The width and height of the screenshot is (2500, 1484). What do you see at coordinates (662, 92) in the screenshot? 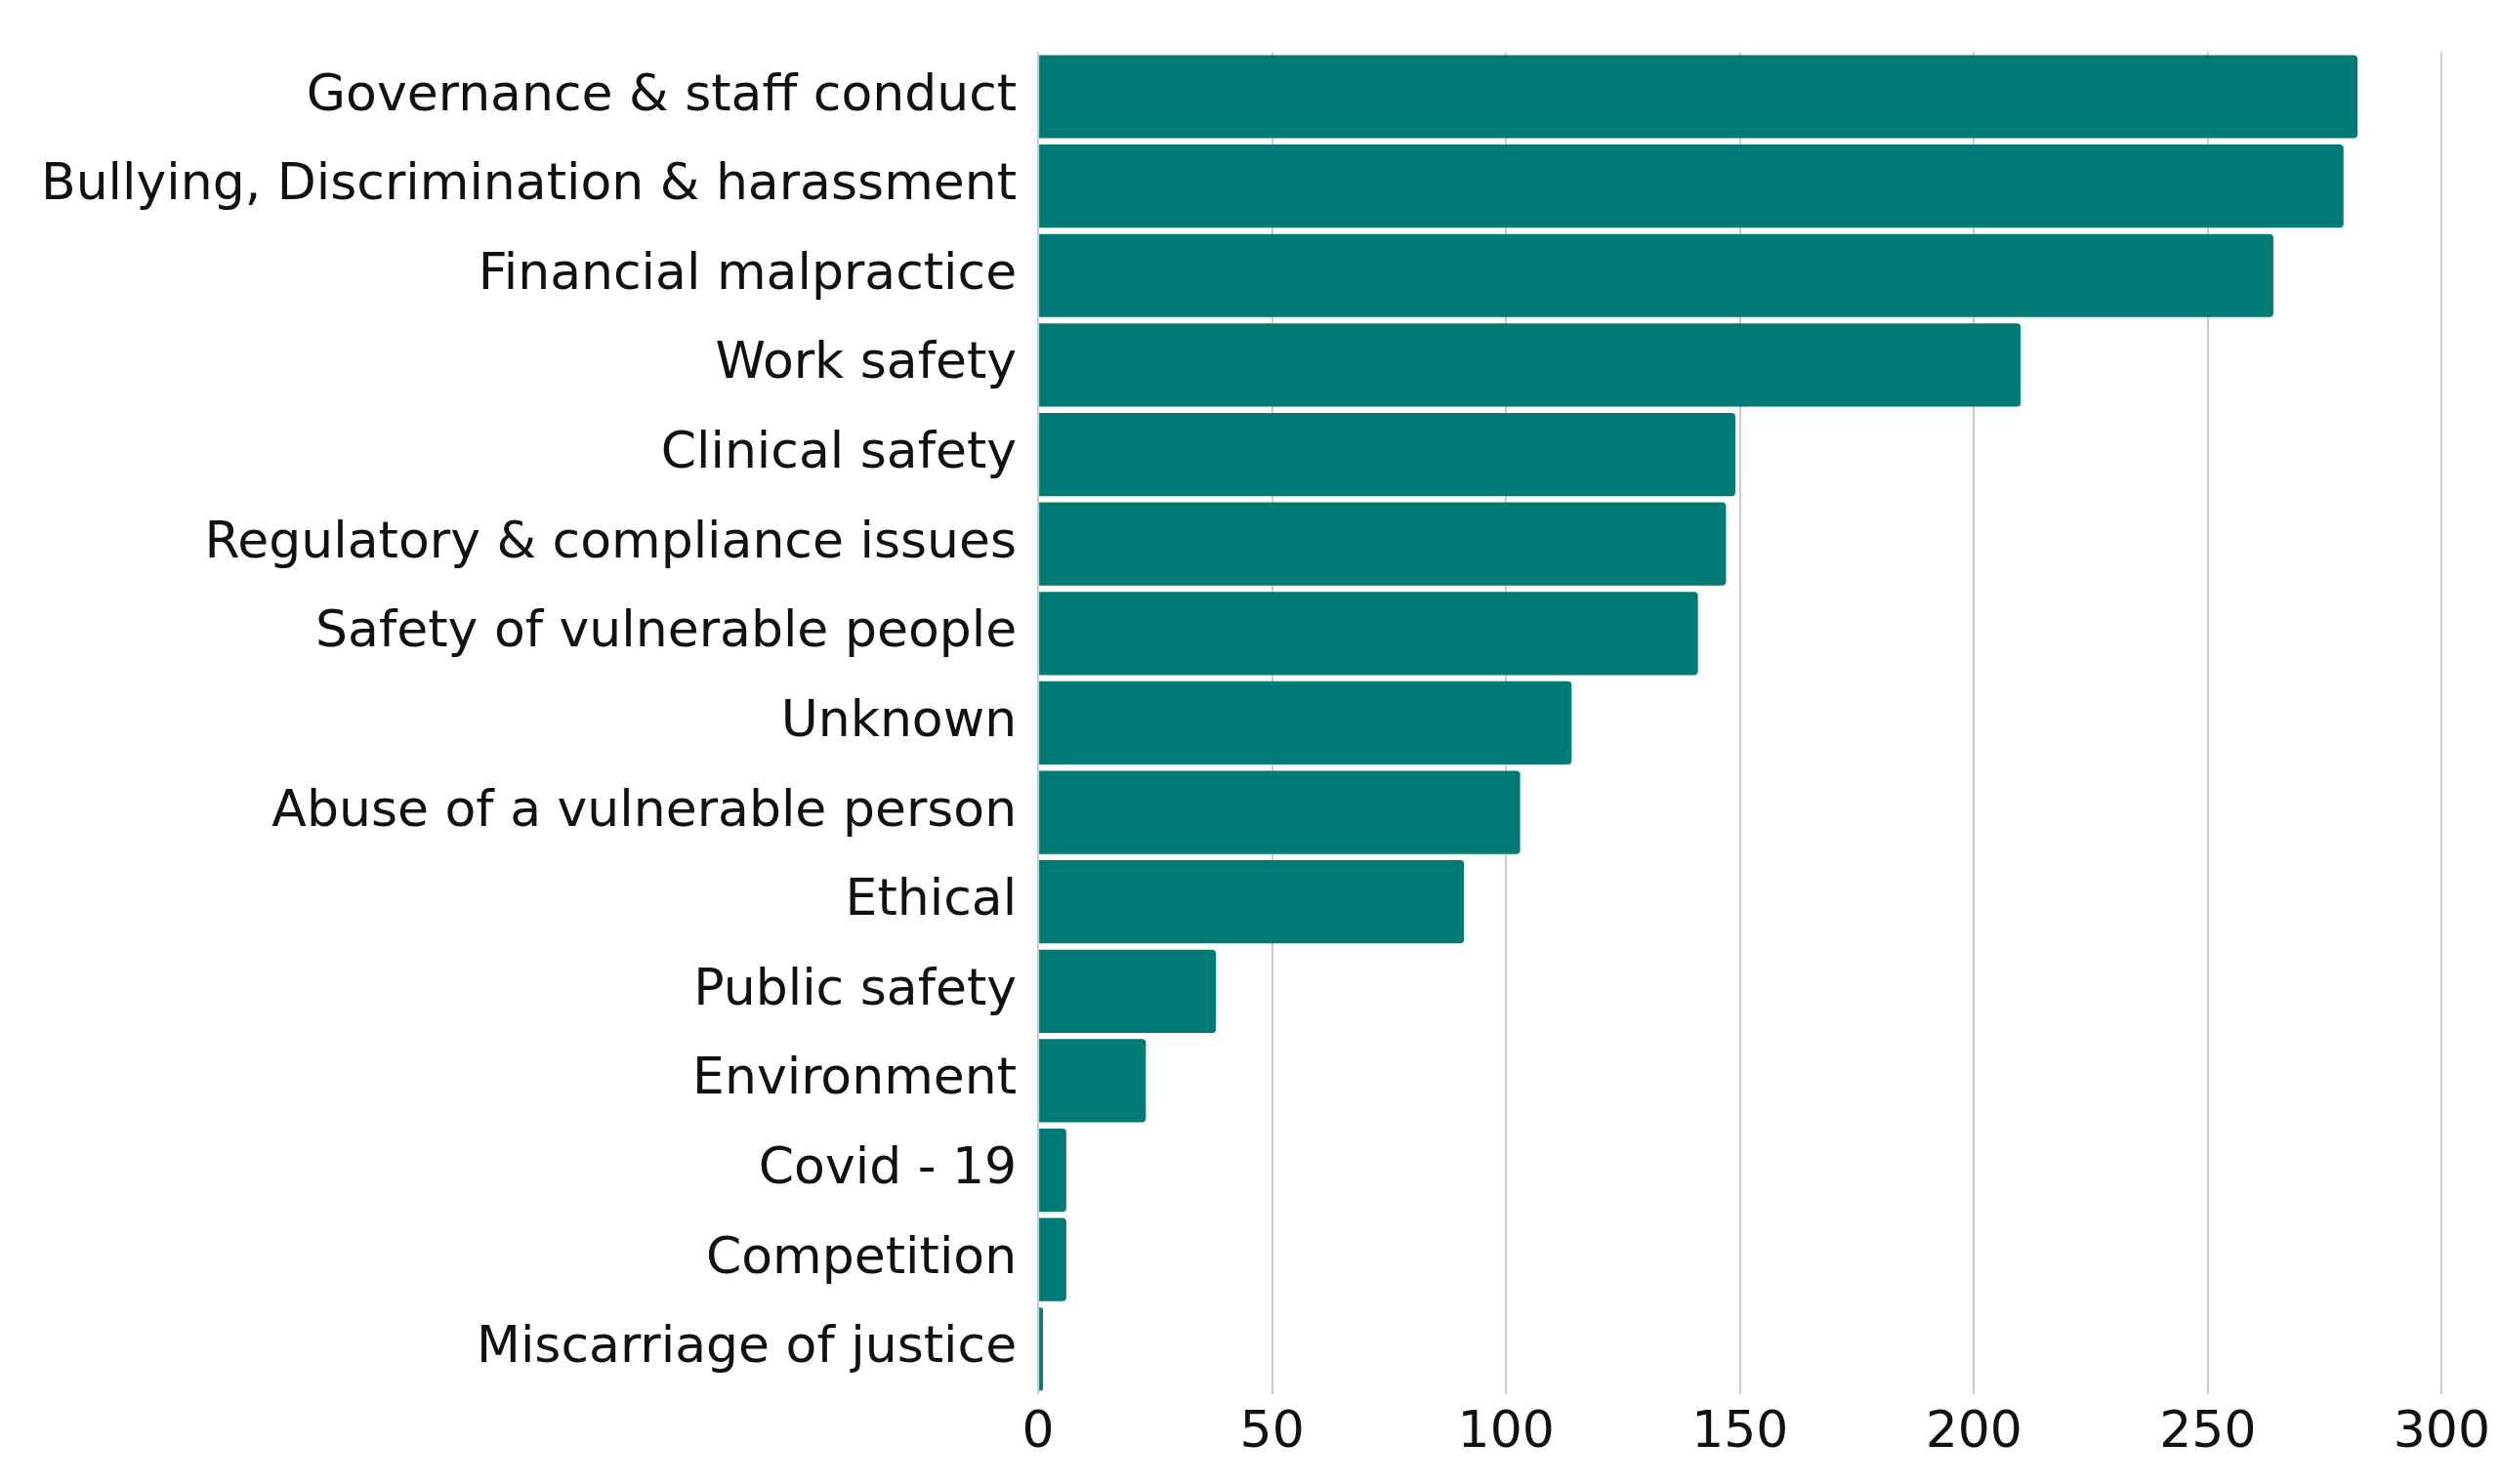
I see `y-tick-label: Governance & staff conduct` at bounding box center [662, 92].